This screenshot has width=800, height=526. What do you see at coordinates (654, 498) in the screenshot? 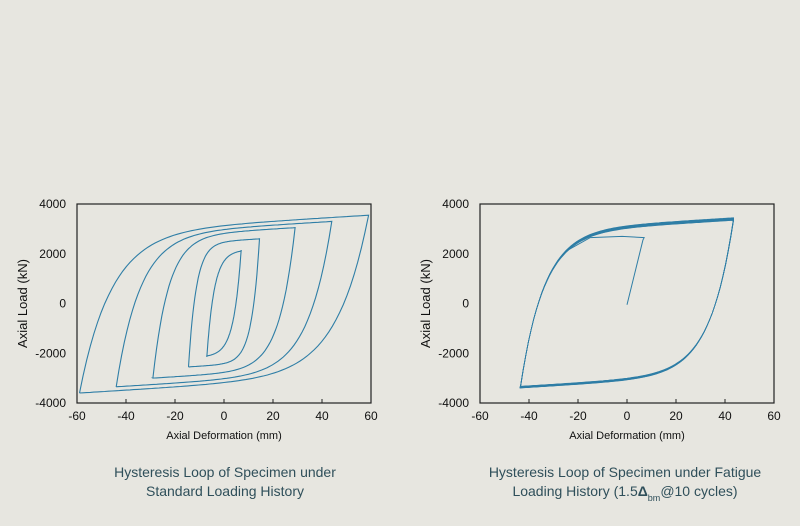
I see `subscript: bm` at bounding box center [654, 498].